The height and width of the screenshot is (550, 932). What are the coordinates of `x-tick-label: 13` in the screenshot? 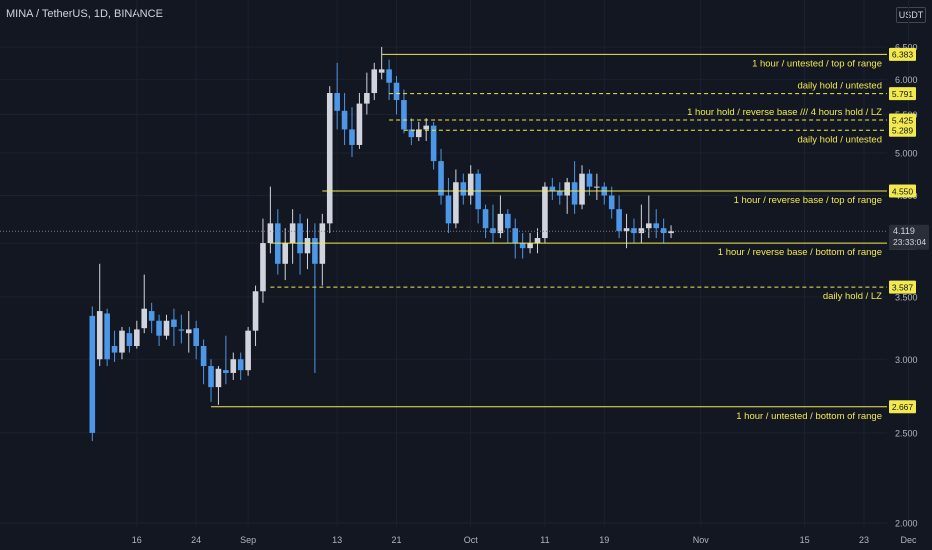 It's located at (337, 540).